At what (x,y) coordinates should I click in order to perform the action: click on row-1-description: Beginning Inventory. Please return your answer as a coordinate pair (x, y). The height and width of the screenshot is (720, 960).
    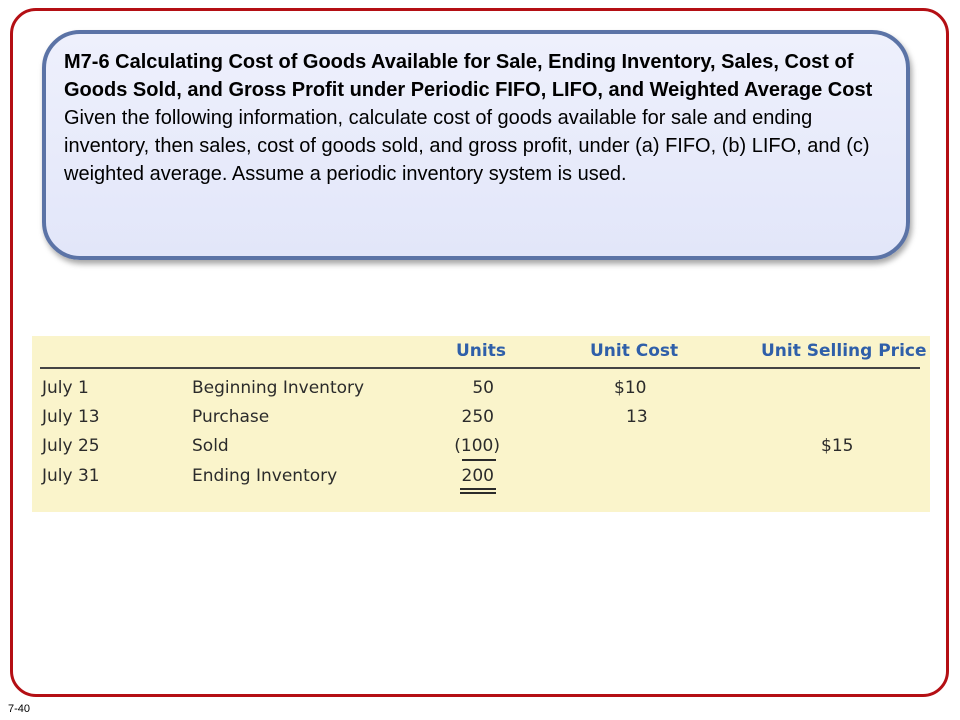
    Looking at the image, I should click on (278, 388).